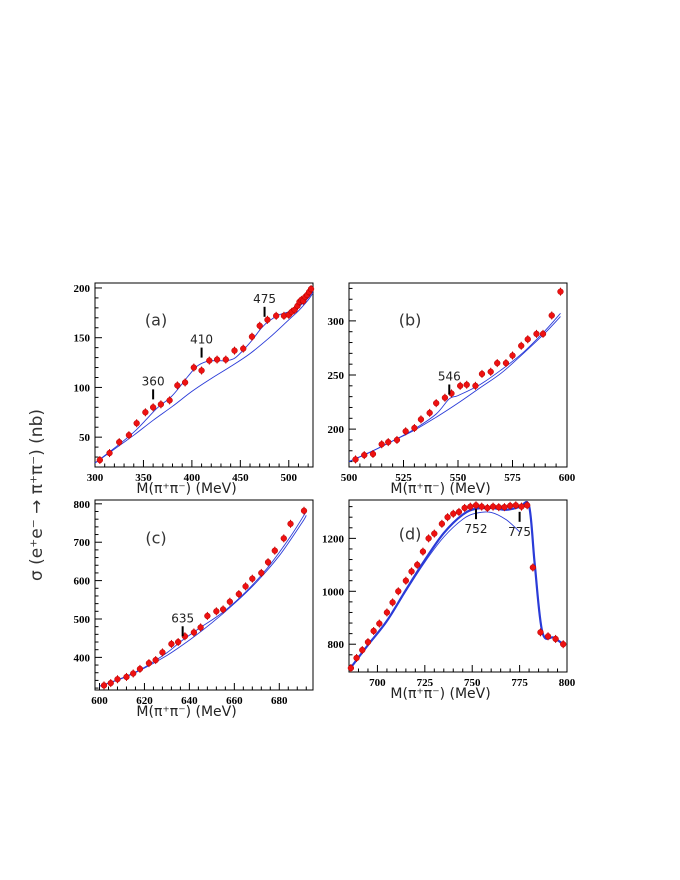 This screenshot has width=680, height=880. What do you see at coordinates (234, 701) in the screenshot?
I see `x-tick-label: 660` at bounding box center [234, 701].